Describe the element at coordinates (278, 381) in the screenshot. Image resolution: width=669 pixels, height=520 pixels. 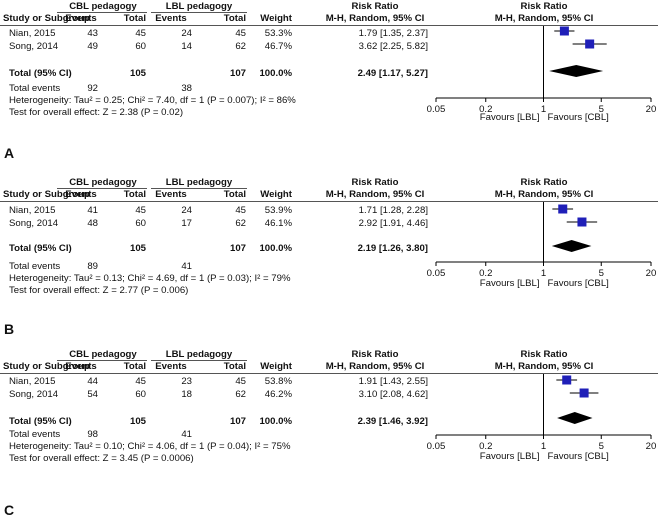
I see `study-weight: 53.8%` at that location.